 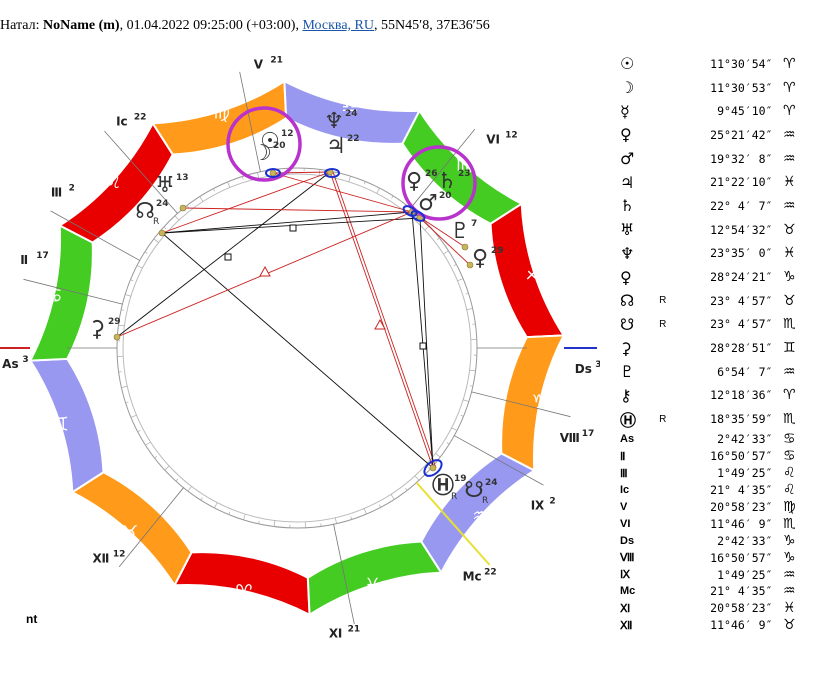 What do you see at coordinates (741, 300) in the screenshot?
I see `degree-value: 23° 4′57″` at bounding box center [741, 300].